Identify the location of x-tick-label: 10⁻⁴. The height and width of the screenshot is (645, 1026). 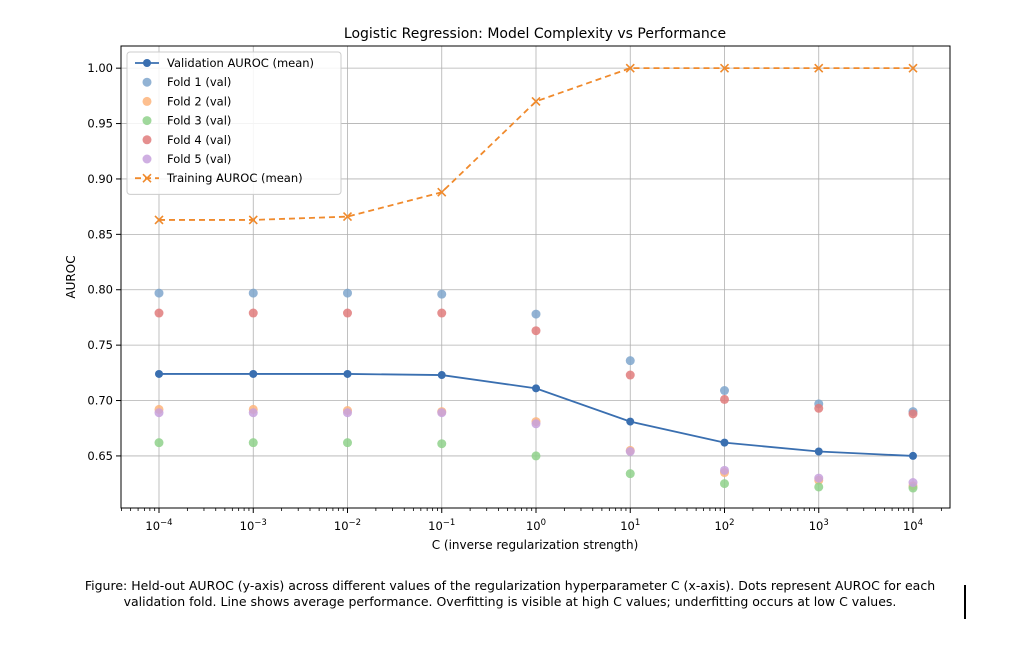
(158, 525).